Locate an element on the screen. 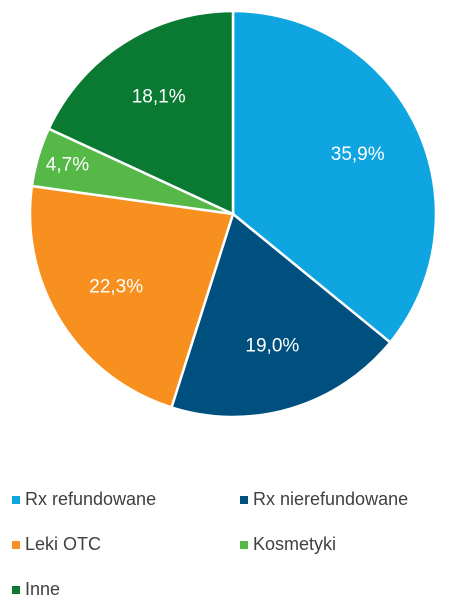  legend-label: Rx nierefundowane is located at coordinates (330, 499).